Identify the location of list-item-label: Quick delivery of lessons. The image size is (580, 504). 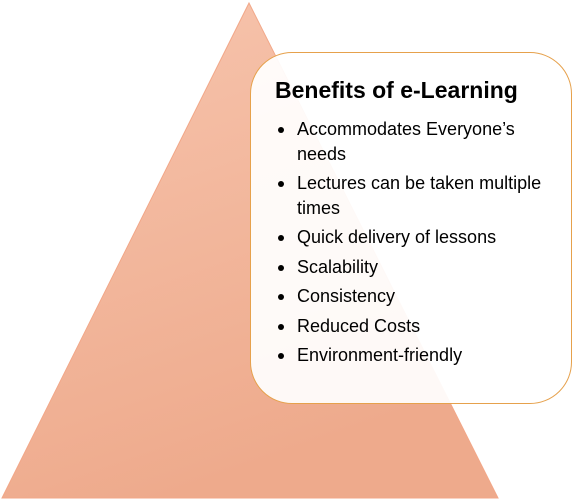
(397, 237).